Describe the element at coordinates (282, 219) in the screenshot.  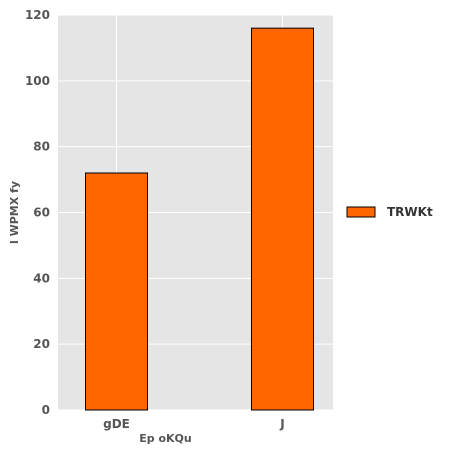
I see `bar-j` at that location.